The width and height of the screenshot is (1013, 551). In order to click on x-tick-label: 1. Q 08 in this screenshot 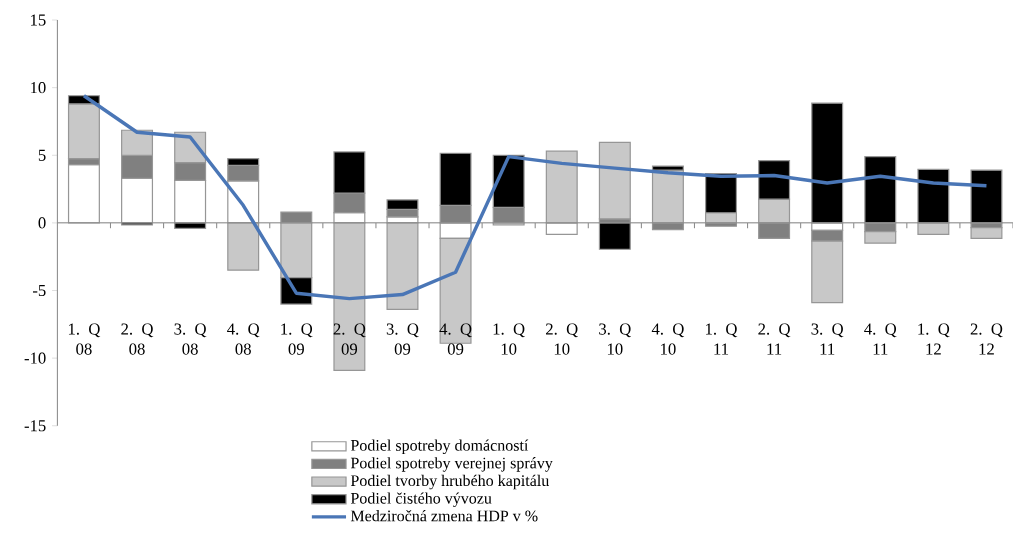, I will do `click(84, 339)`.